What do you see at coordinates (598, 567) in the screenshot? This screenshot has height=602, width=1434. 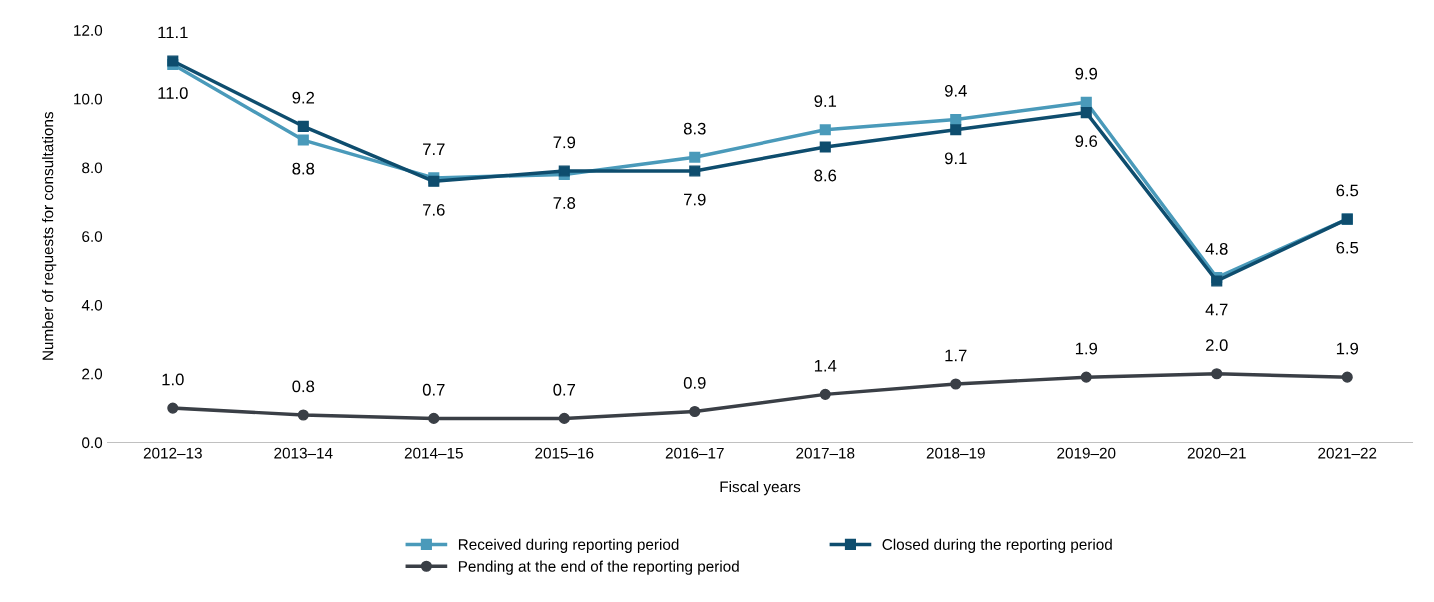 I see `legend-label: Pending at the end of the reporting period` at bounding box center [598, 567].